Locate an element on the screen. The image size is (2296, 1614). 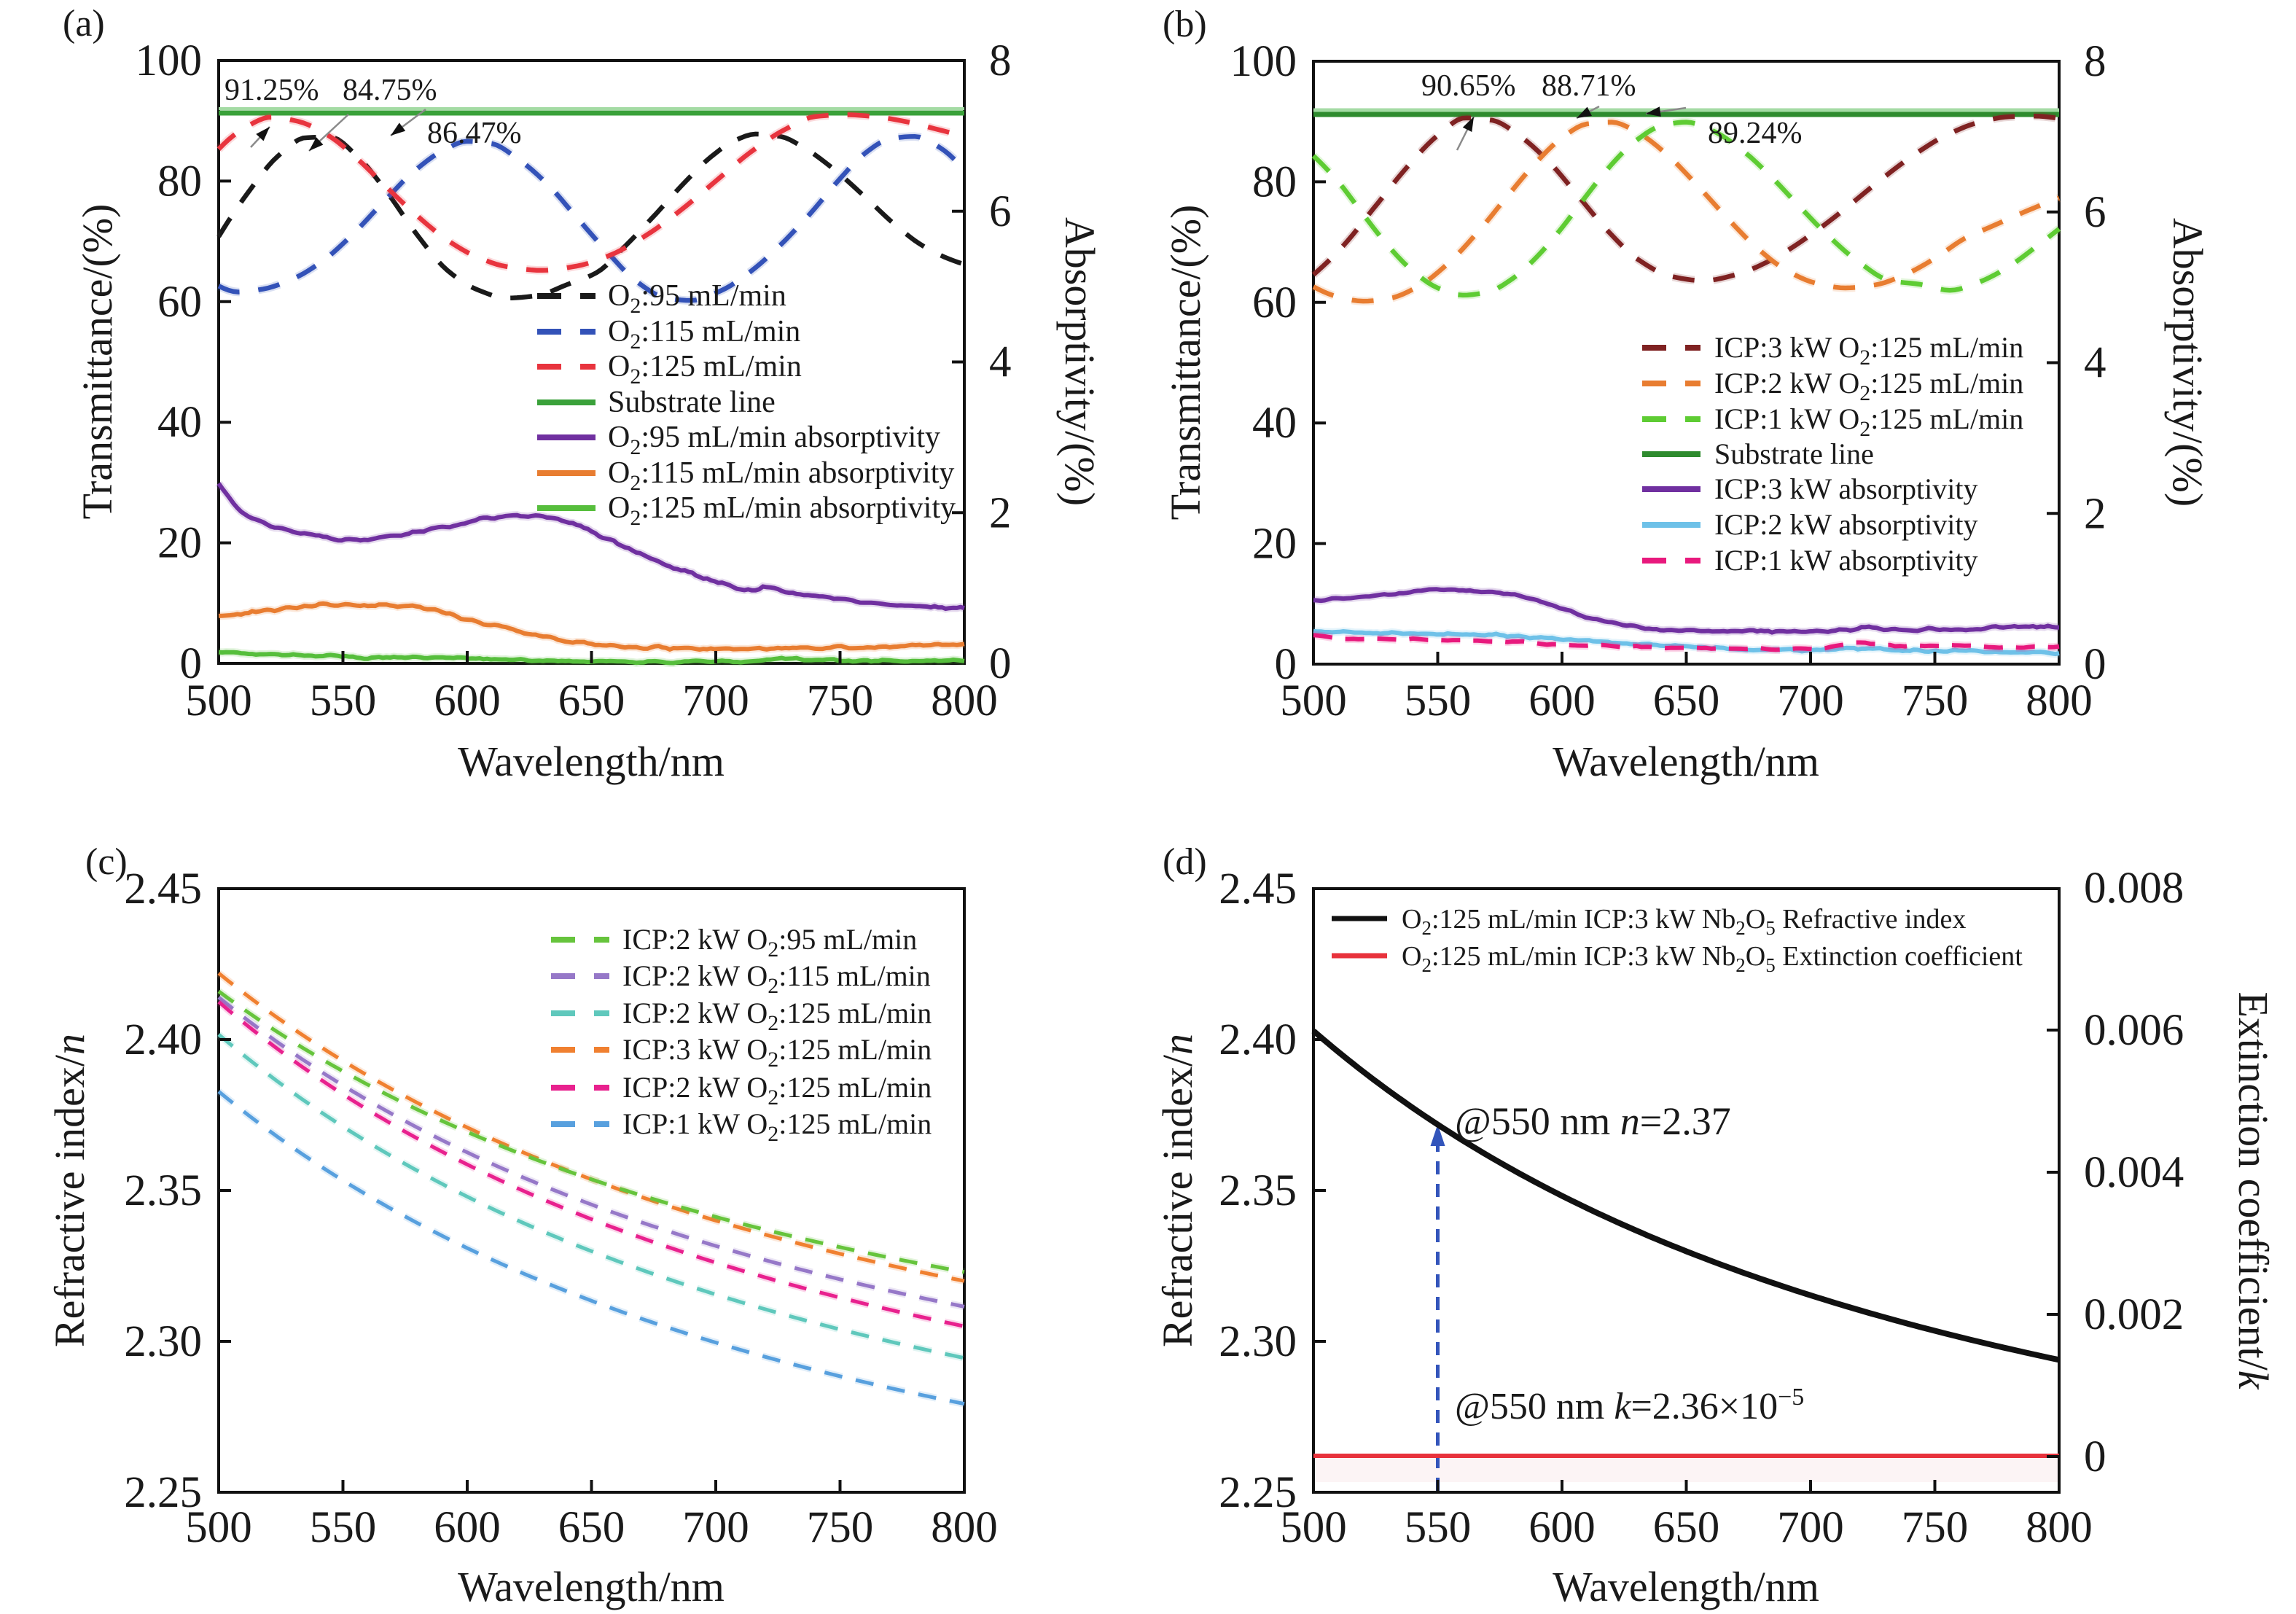
svg-text: 89.24% is located at coordinates (1756, 133).